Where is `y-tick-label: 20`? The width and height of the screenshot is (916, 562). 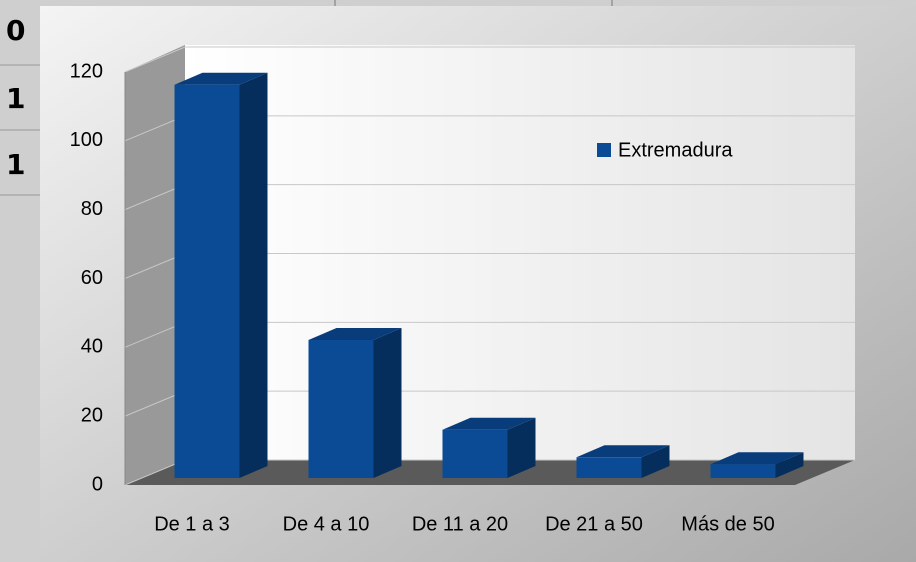
y-tick-label: 20 is located at coordinates (92, 415).